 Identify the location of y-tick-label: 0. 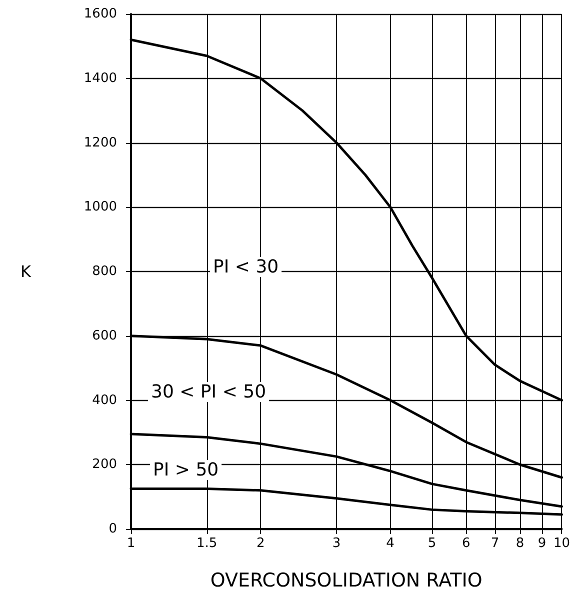
(112, 529).